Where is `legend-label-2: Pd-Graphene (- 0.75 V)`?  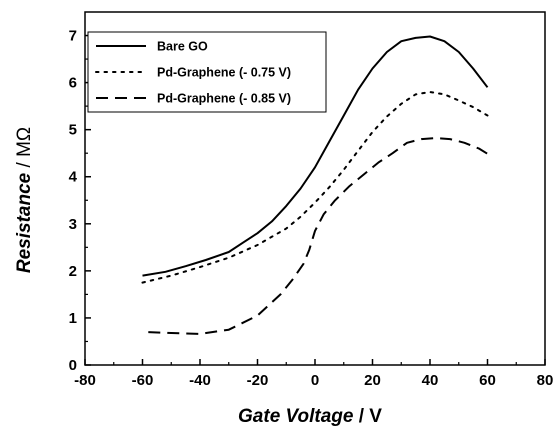
legend-label-2: Pd-Graphene (- 0.75 V) is located at coordinates (224, 73).